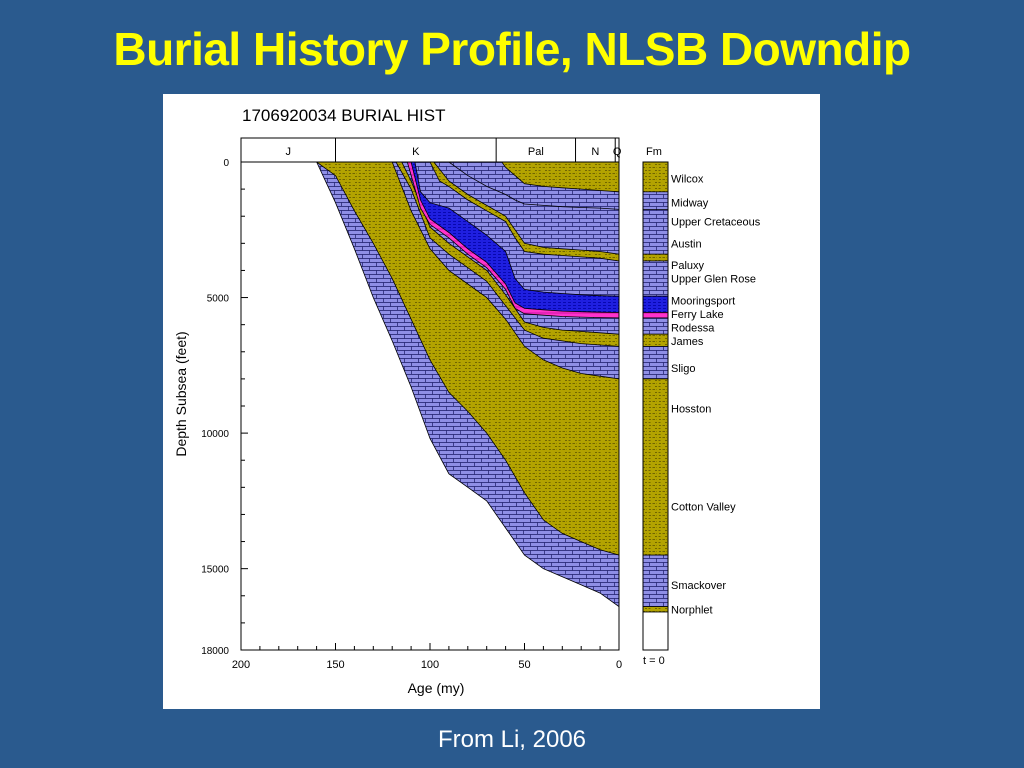  What do you see at coordinates (536, 152) in the screenshot?
I see `period-label: Pal` at bounding box center [536, 152].